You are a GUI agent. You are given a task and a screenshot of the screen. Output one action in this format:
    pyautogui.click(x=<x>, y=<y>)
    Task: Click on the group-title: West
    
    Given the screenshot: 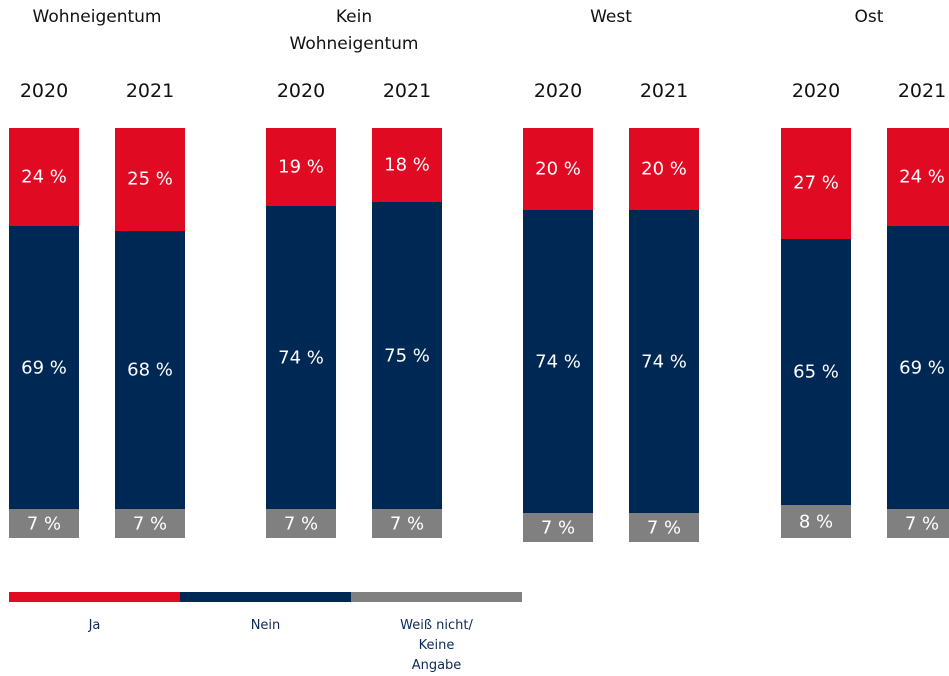 What is the action you would take?
    pyautogui.click(x=611, y=17)
    